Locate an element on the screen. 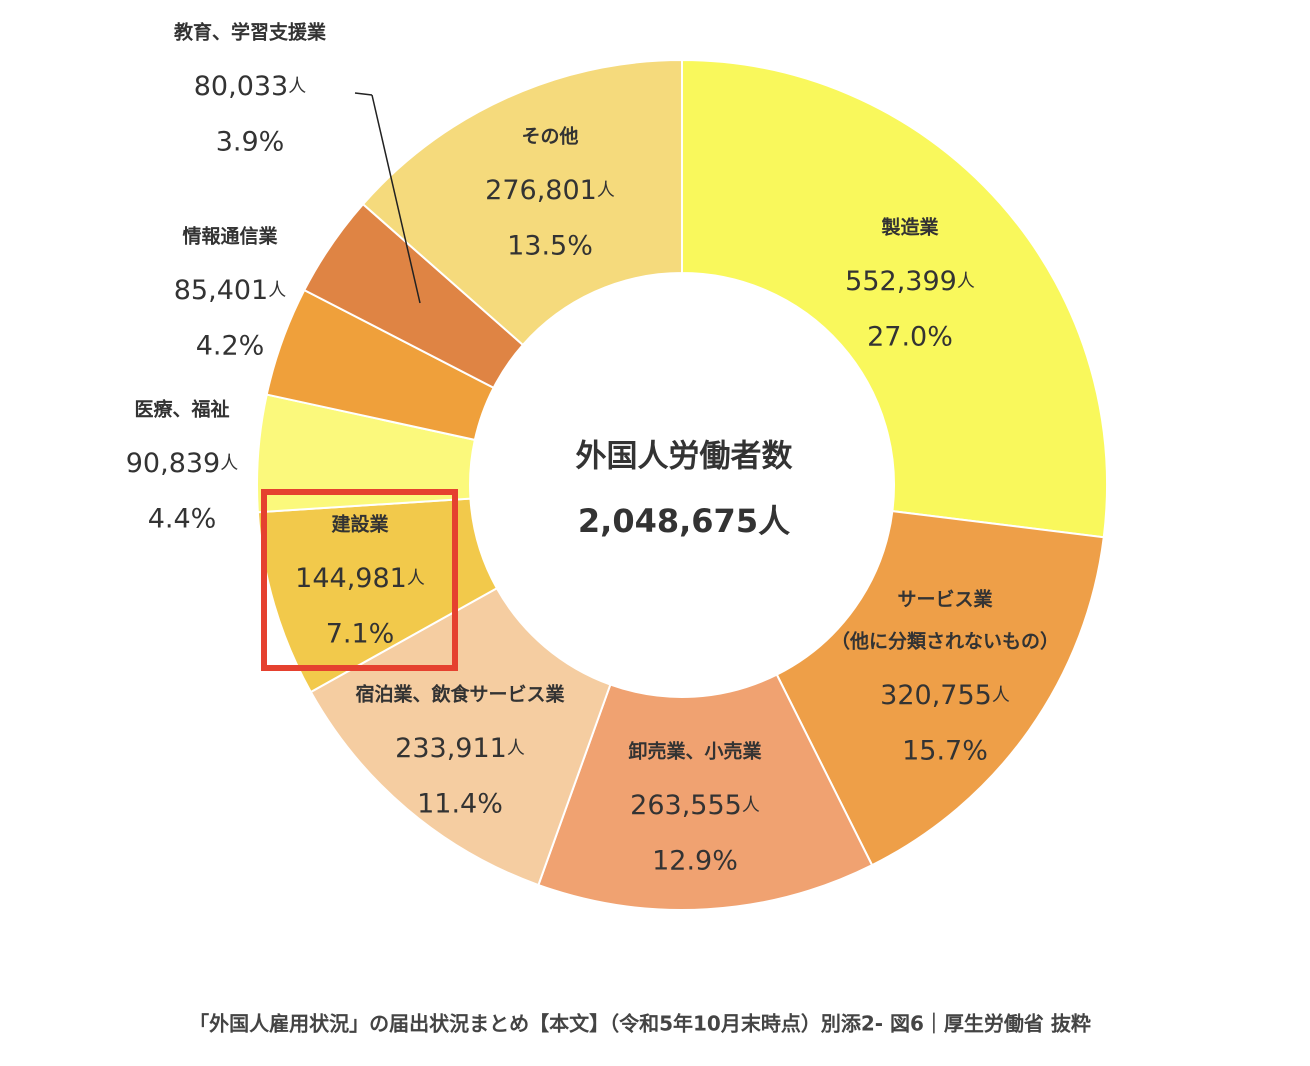 The width and height of the screenshot is (1310, 1066). count-label: 320,755人 is located at coordinates (945, 695).